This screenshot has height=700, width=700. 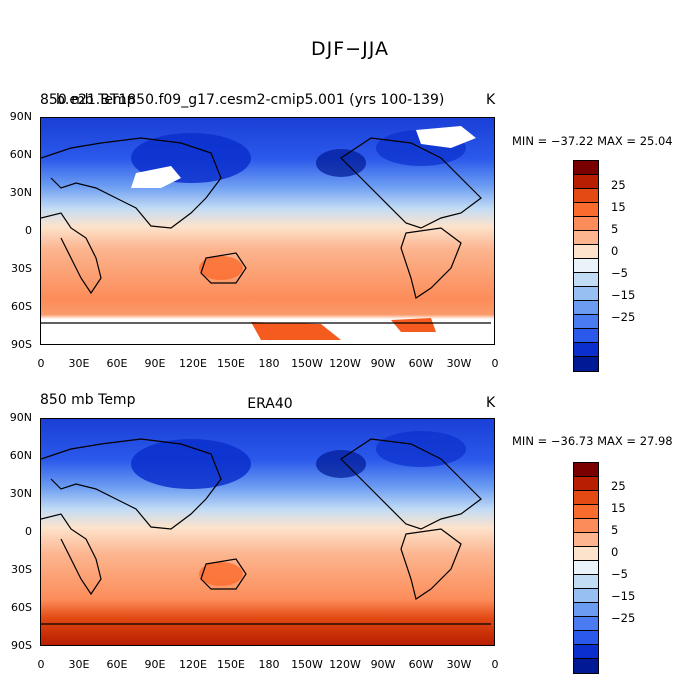 What do you see at coordinates (350, 49) in the screenshot?
I see `figure-title: DJF−JJA` at bounding box center [350, 49].